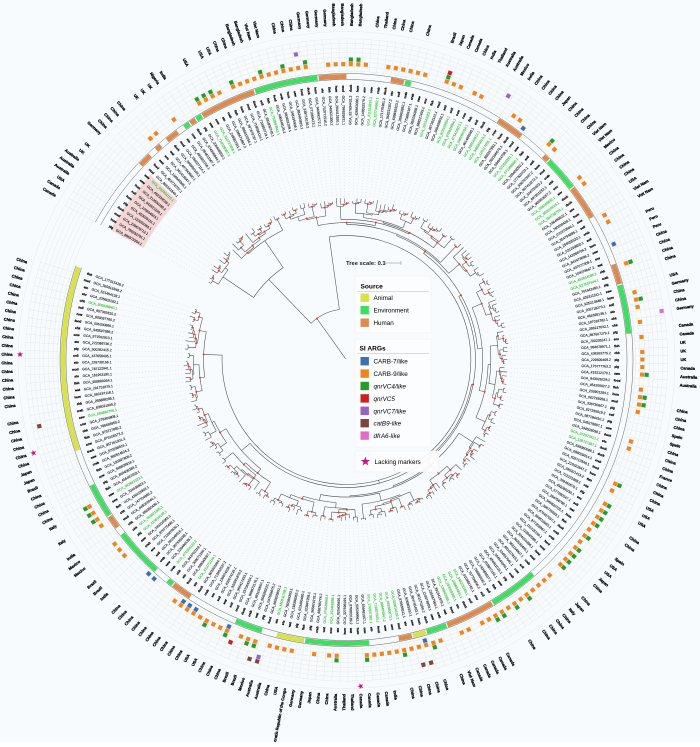 The height and width of the screenshot is (747, 700). What do you see at coordinates (343, 111) in the screenshot?
I see `svg-text: GCA_799925831.1` at bounding box center [343, 111].